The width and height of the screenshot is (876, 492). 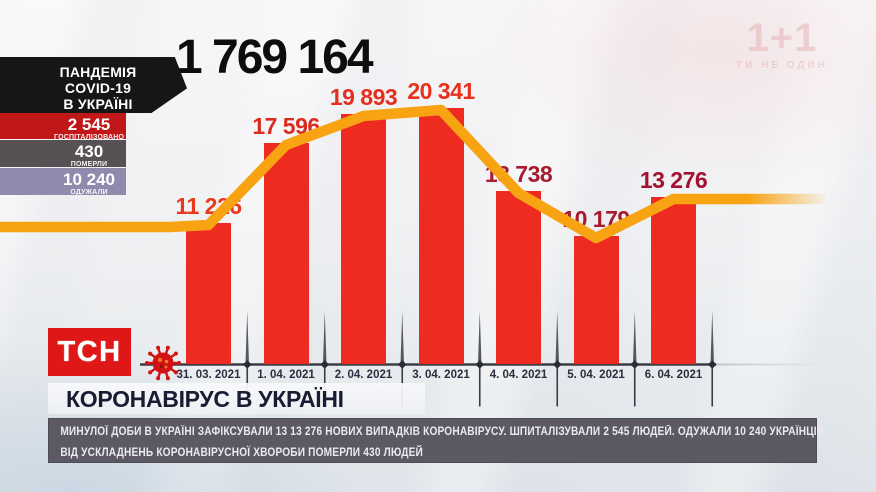 What do you see at coordinates (98, 72) in the screenshot?
I see `panel-title-line-1: ПАНДЕМІЯ` at bounding box center [98, 72].